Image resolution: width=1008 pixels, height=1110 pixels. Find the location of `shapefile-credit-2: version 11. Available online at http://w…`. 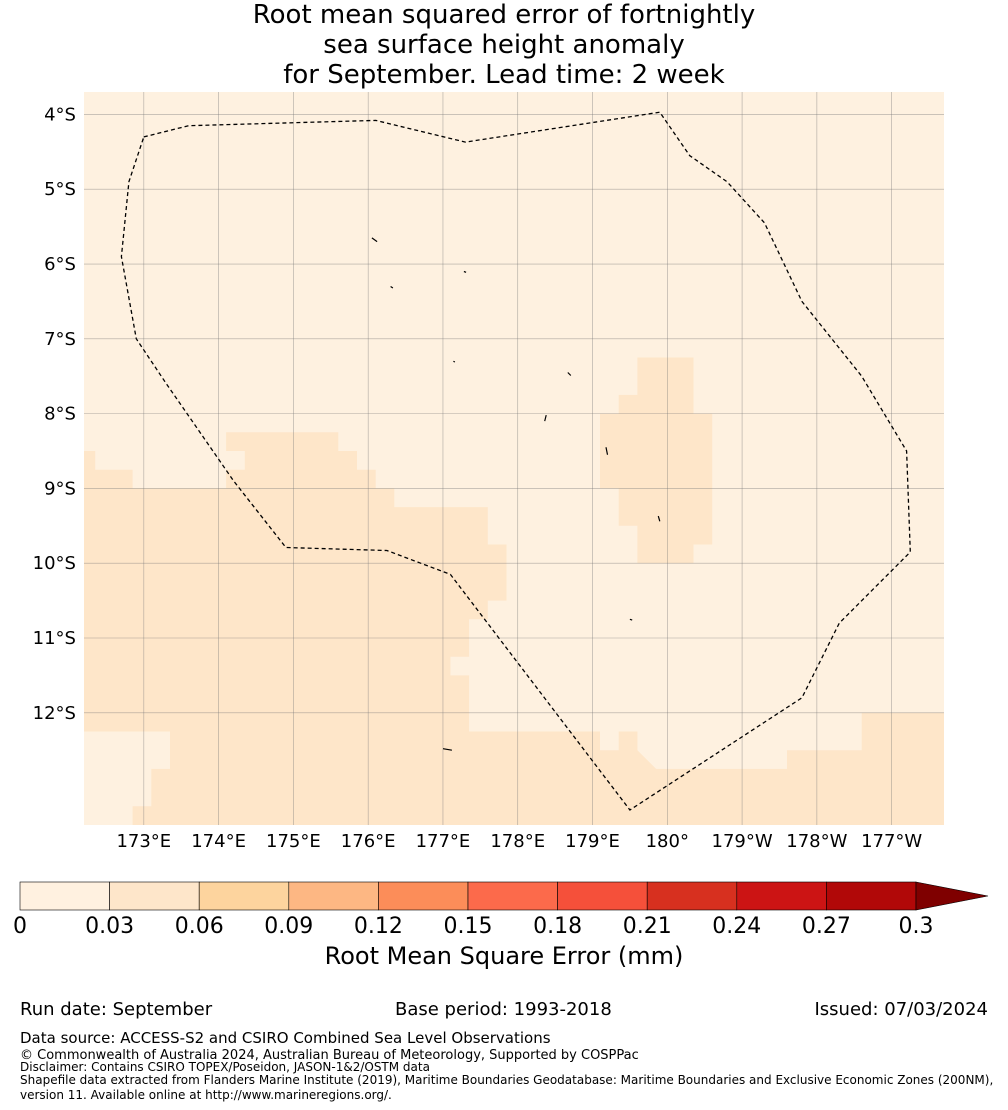

shapefile-credit-2: version 11. Available online at http://w… is located at coordinates (206, 1095).